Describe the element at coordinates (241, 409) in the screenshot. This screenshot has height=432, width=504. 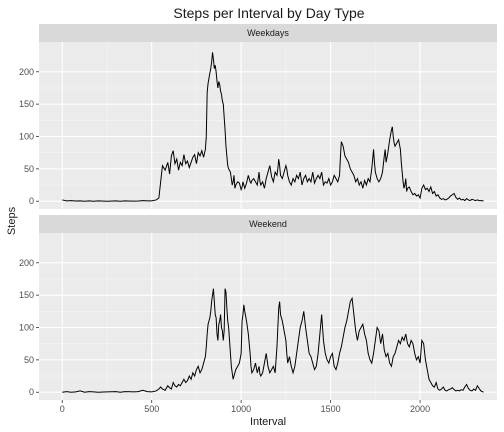
I see `x-tick-label: 1000` at that location.